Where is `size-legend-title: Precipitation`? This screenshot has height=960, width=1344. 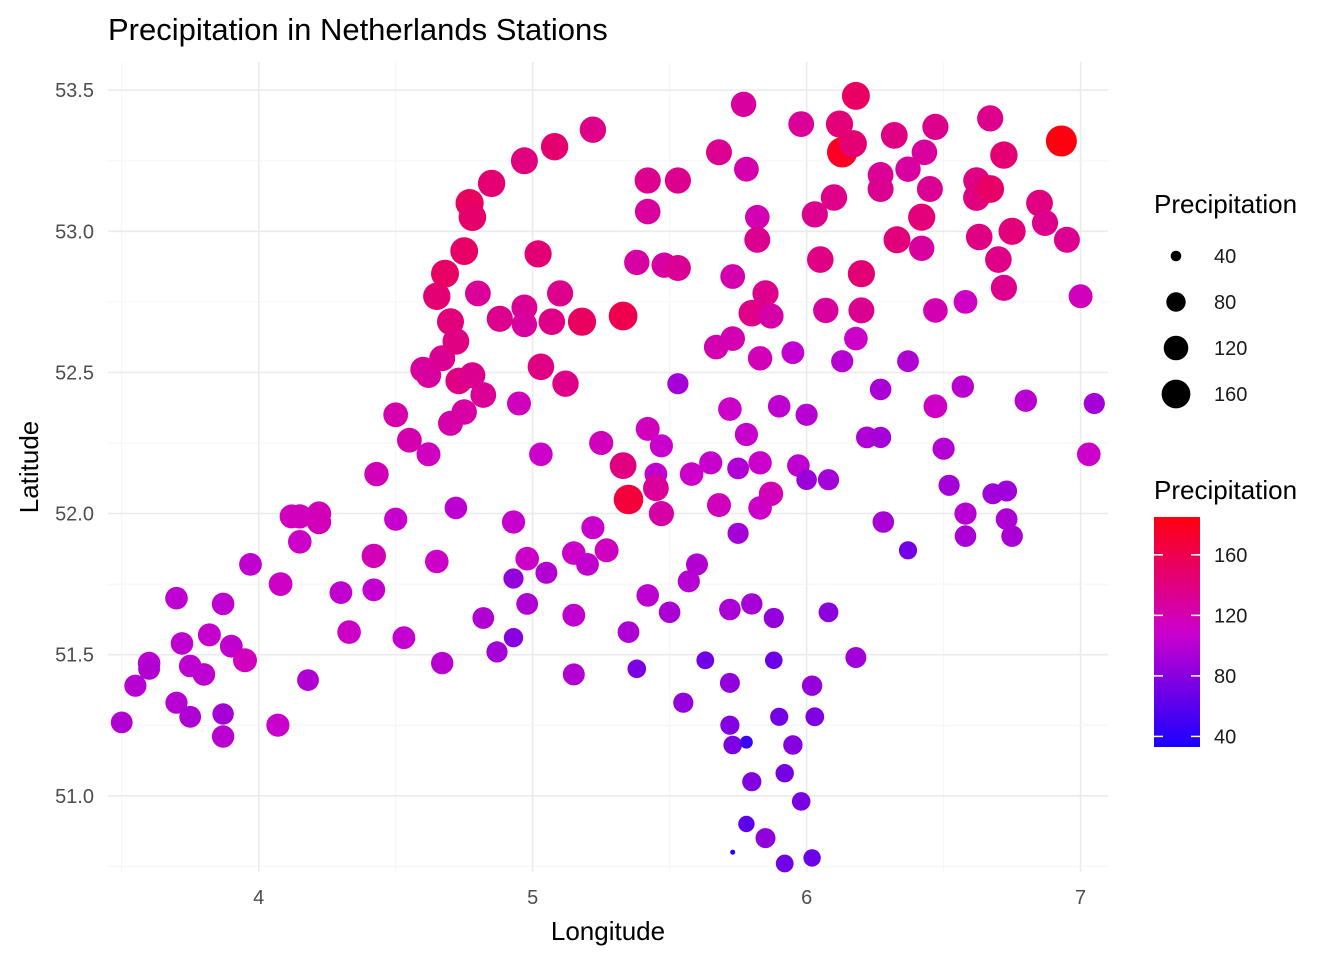 size-legend-title: Precipitation is located at coordinates (1225, 204).